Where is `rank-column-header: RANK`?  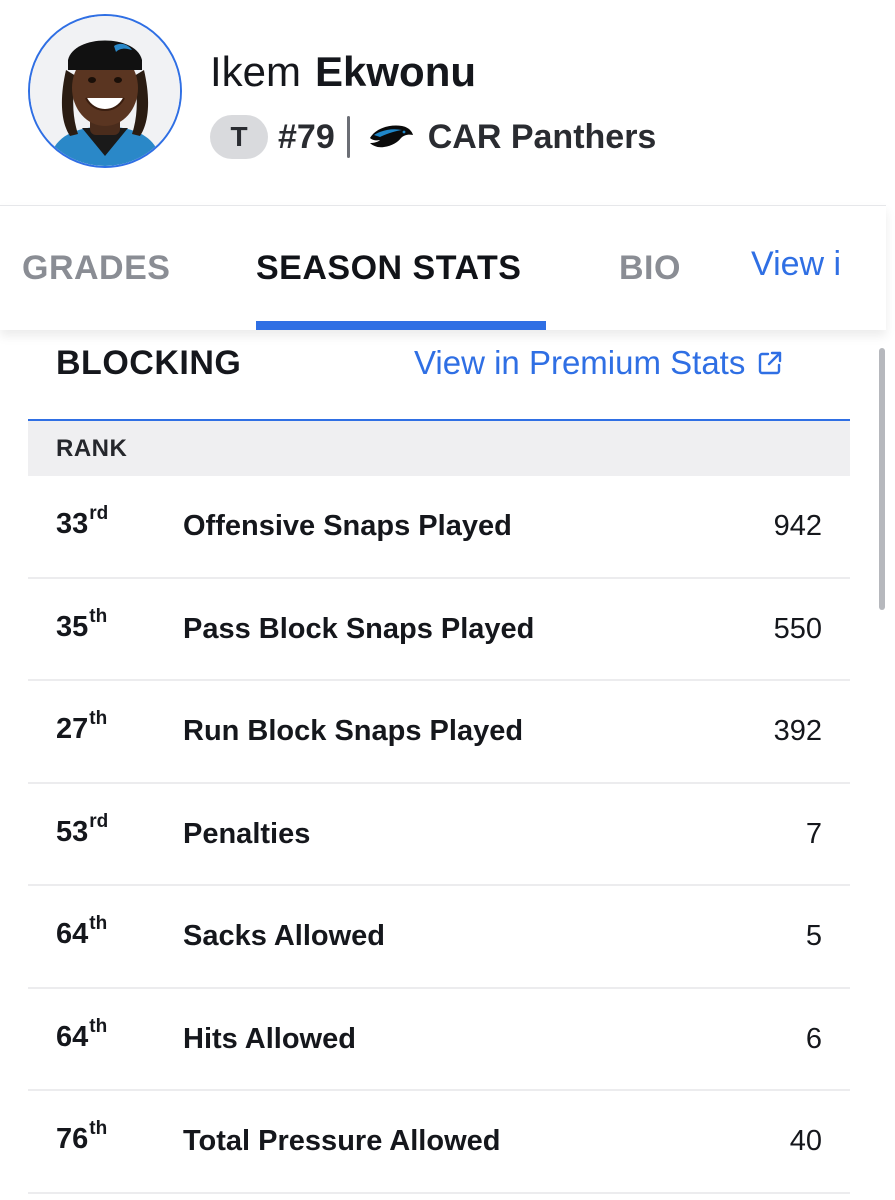
rank-column-header: RANK is located at coordinates (439, 448).